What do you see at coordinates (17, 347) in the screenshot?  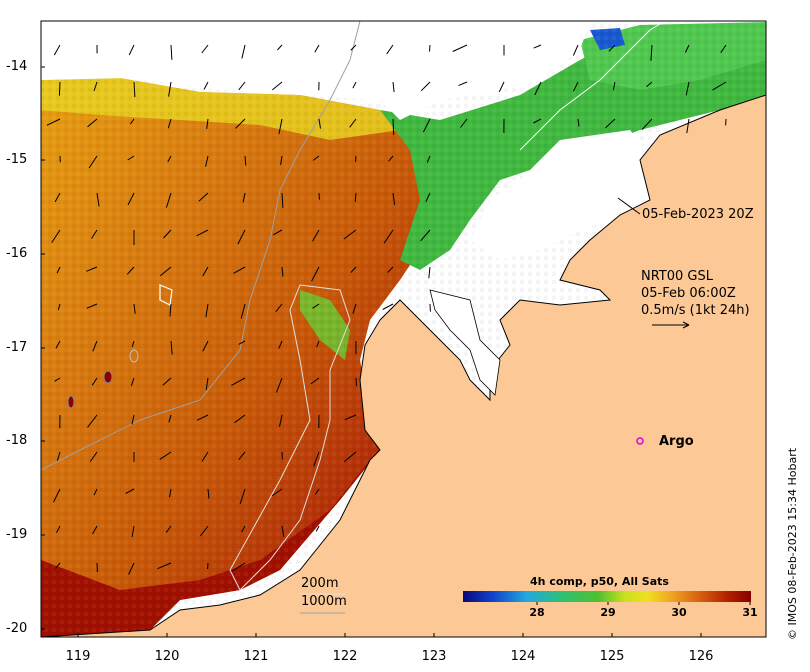 I see `y-tick-label: -17` at bounding box center [17, 347].